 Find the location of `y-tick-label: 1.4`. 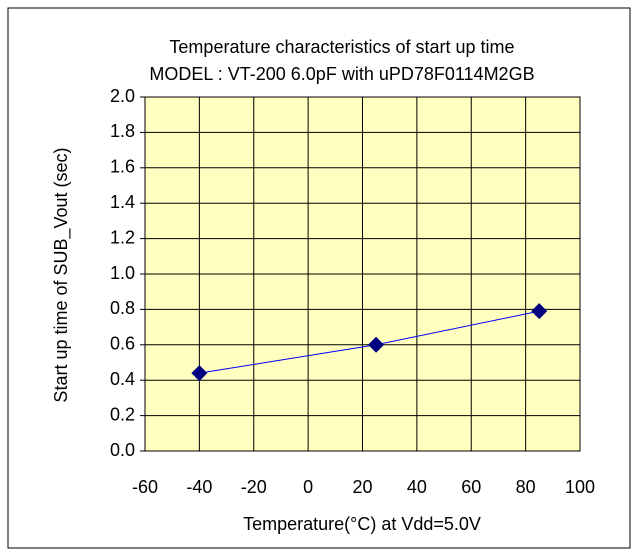

y-tick-label: 1.4 is located at coordinates (122, 202).